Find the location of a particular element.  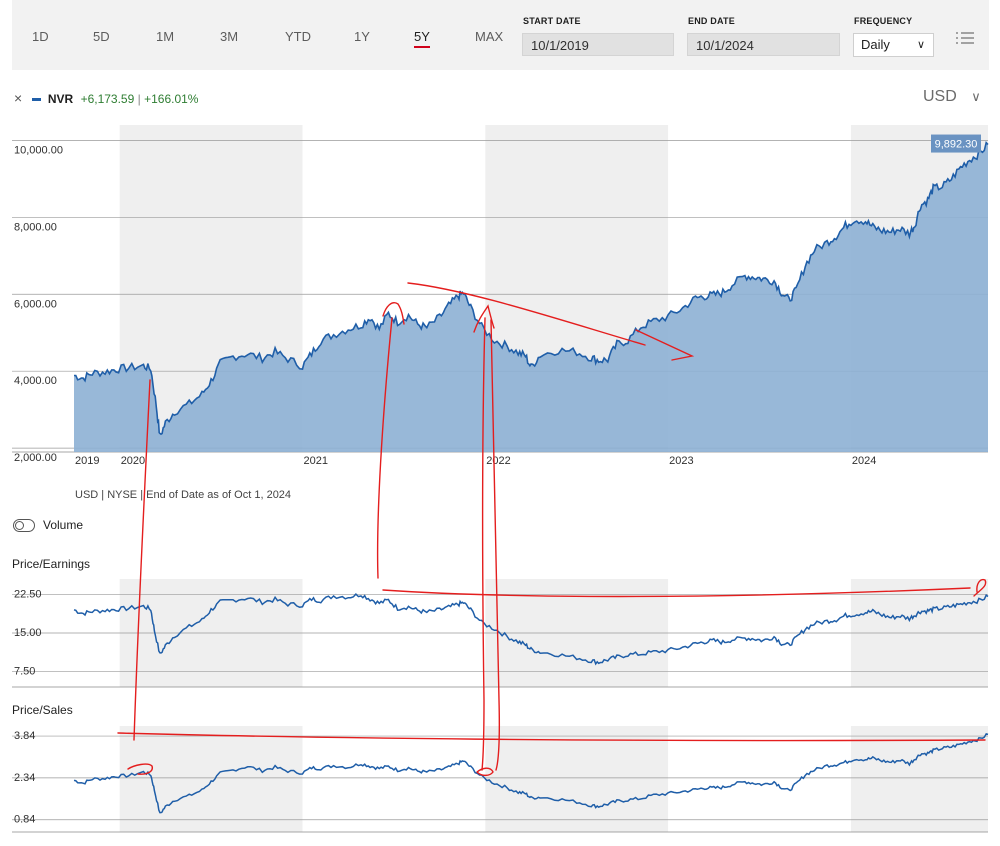

range-max-button: MAX is located at coordinates (489, 36).